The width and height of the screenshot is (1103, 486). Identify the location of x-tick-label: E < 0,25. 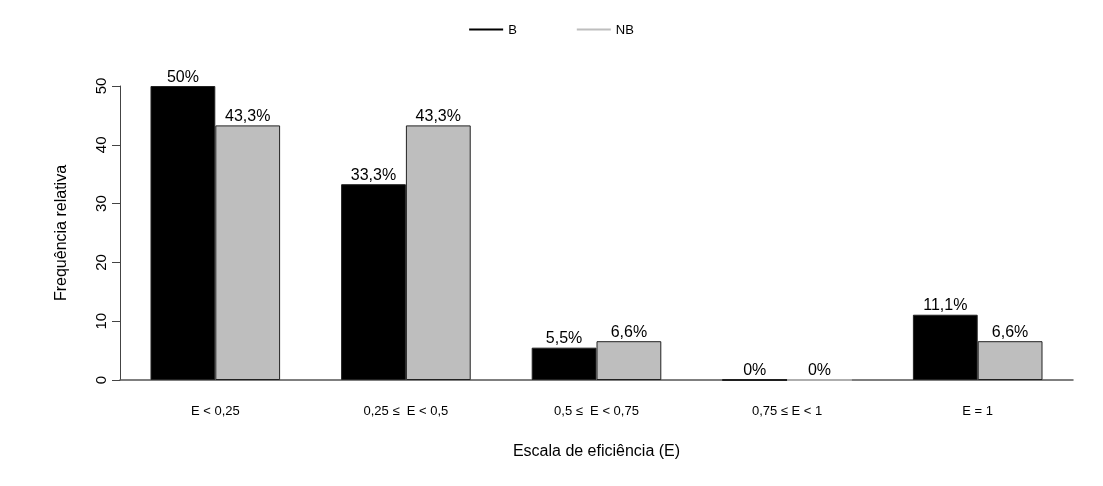
(215, 410).